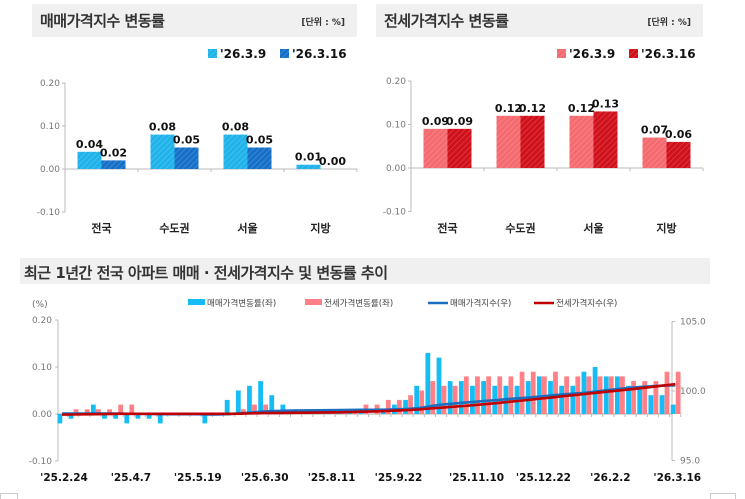  I want to click on data-label: 0.09, so click(459, 121).